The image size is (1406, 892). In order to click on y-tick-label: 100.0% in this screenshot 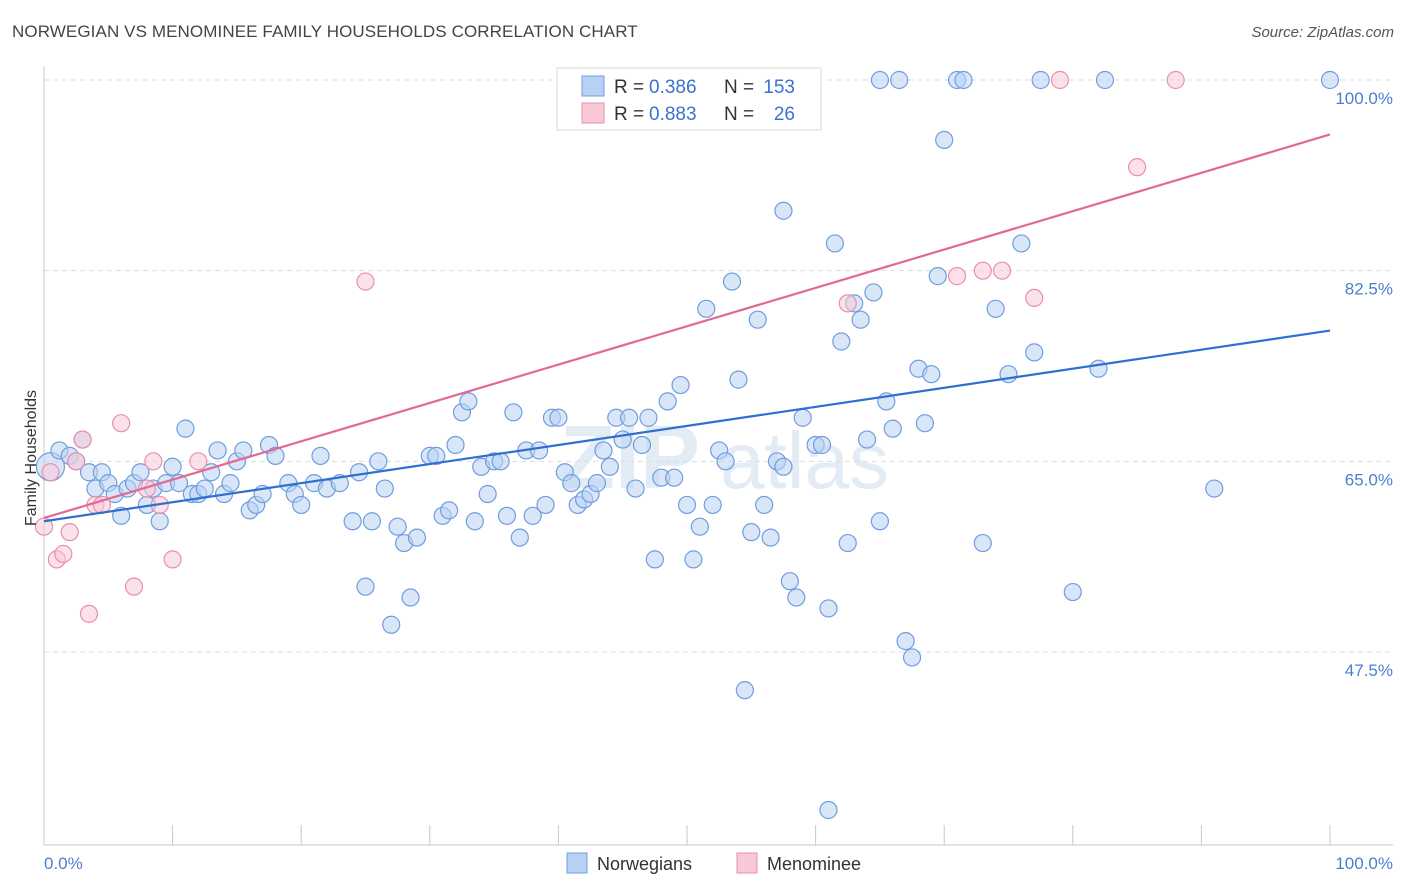, I will do `click(1364, 98)`.